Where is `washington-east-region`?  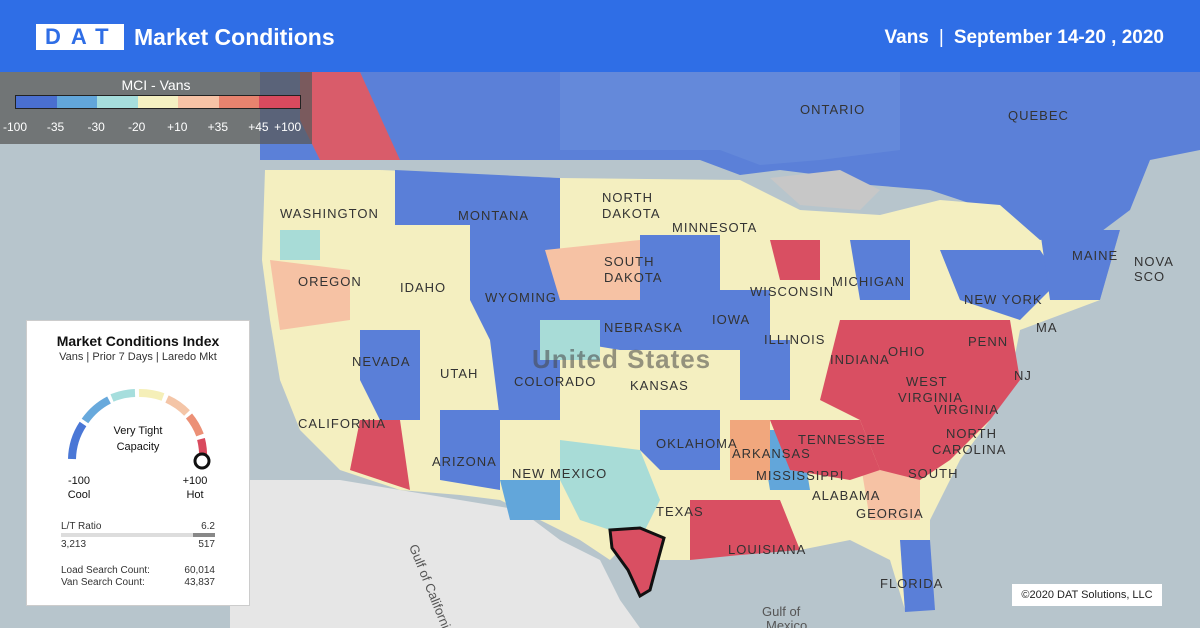
washington-east-region is located at coordinates (300, 245).